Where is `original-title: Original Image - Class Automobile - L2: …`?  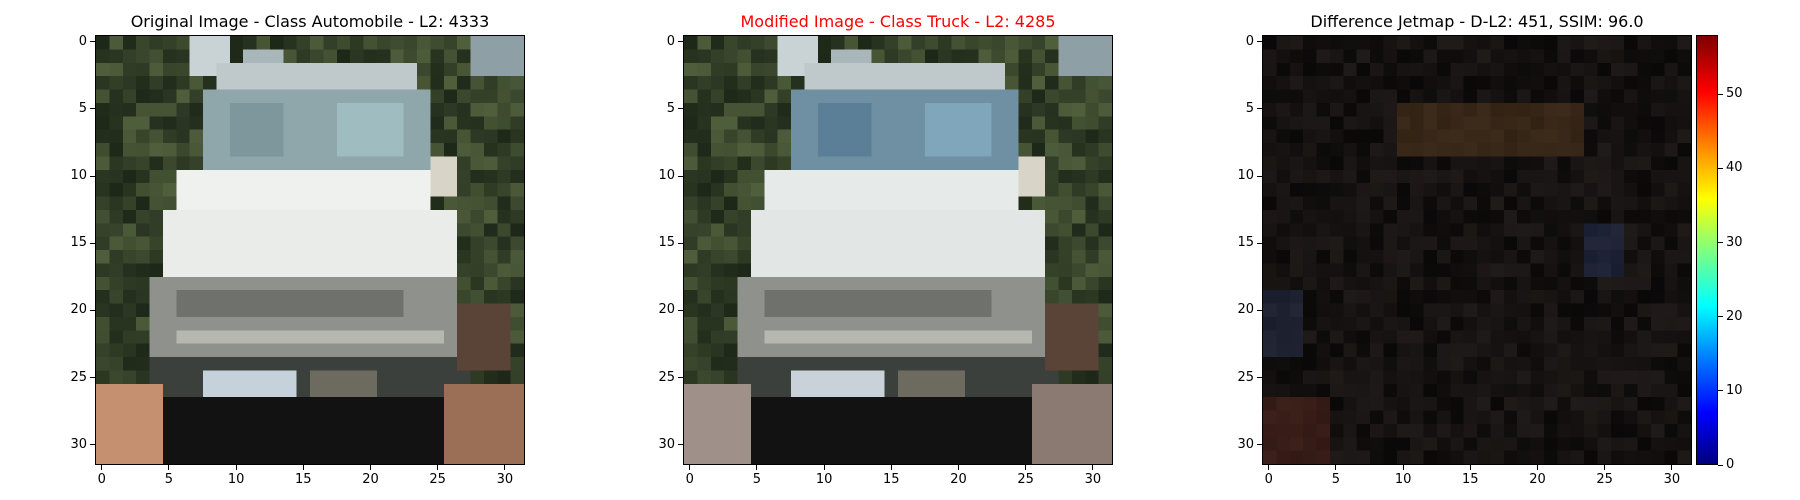 original-title: Original Image - Class Automobile - L2: … is located at coordinates (310, 21).